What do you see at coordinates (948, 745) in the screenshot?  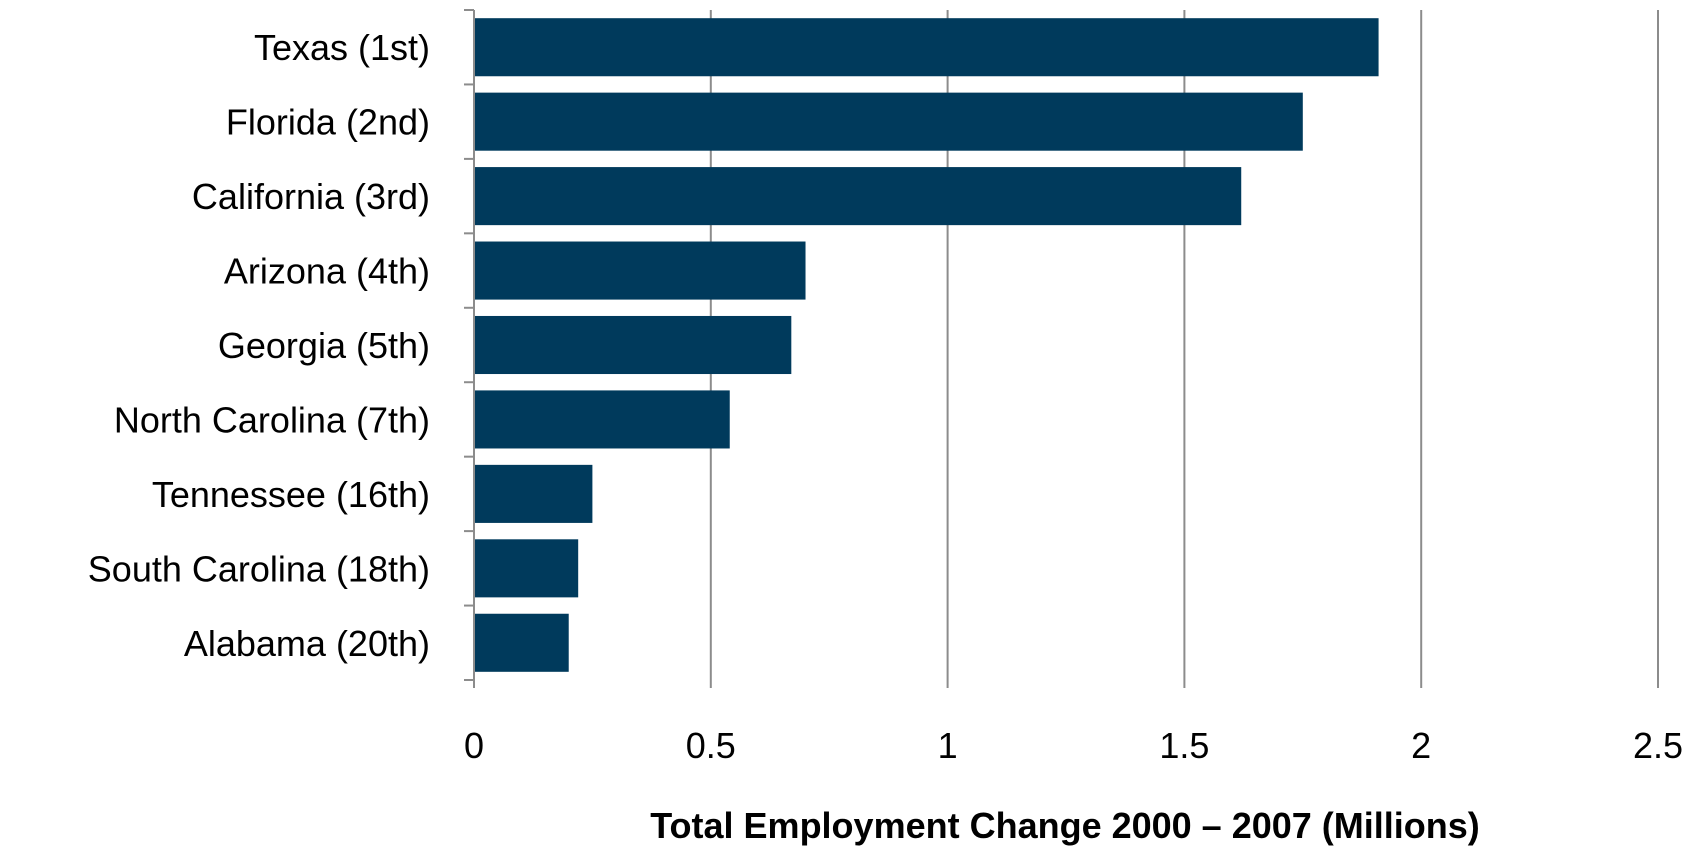 I see `x-tick-label-2: 1` at bounding box center [948, 745].